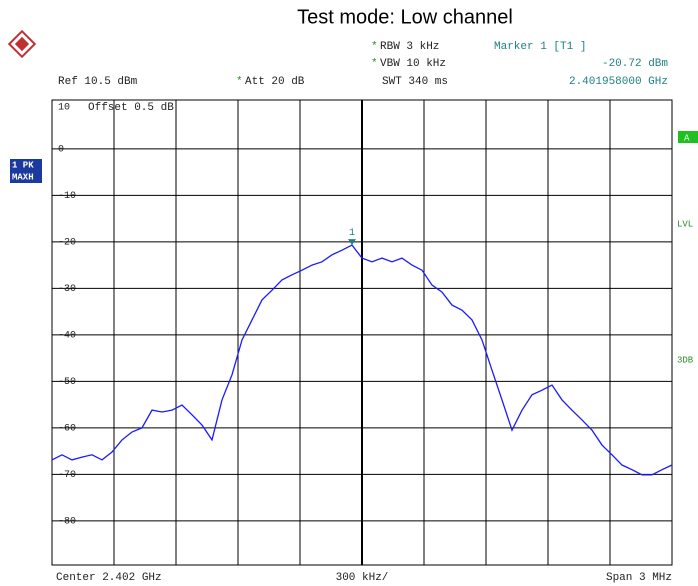 The image size is (698, 586). I want to click on y-tick-label: -40, so click(67, 335).